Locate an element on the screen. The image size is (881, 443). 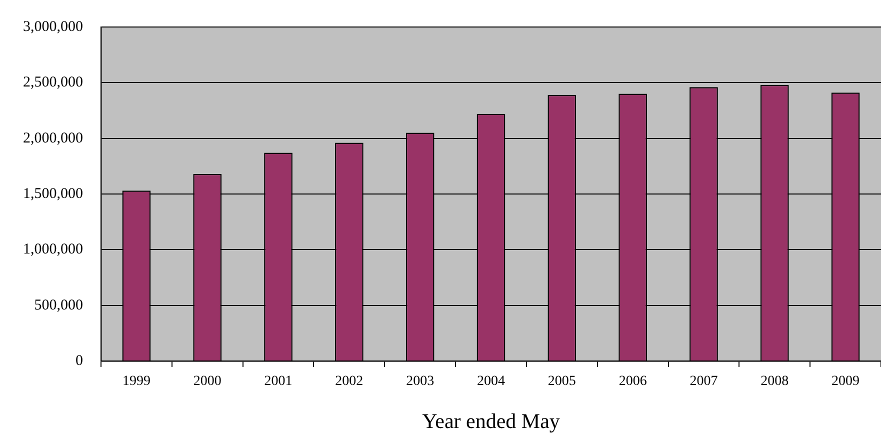
x-tick-label: 2006 is located at coordinates (632, 382).